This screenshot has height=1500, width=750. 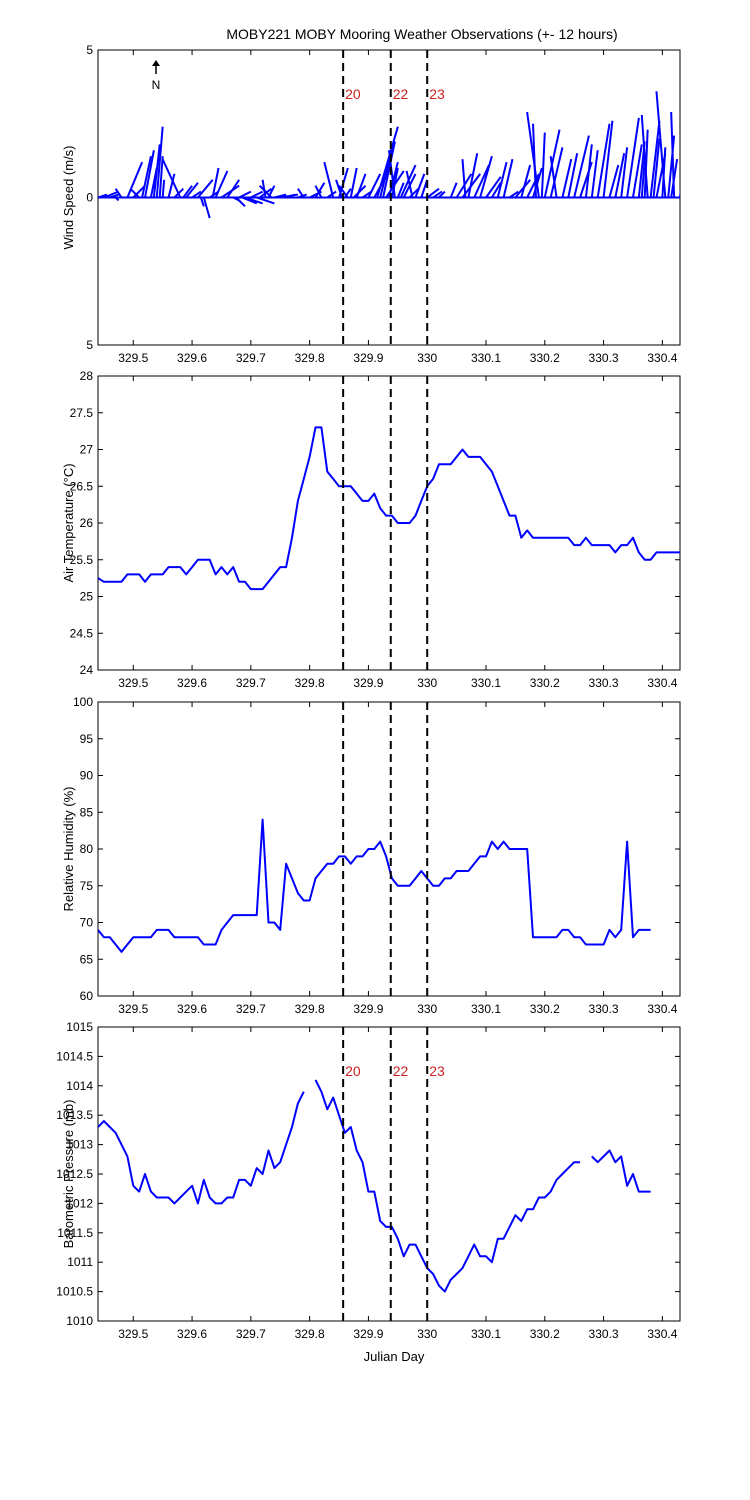 I want to click on humidity-series-line, so click(x=374, y=885).